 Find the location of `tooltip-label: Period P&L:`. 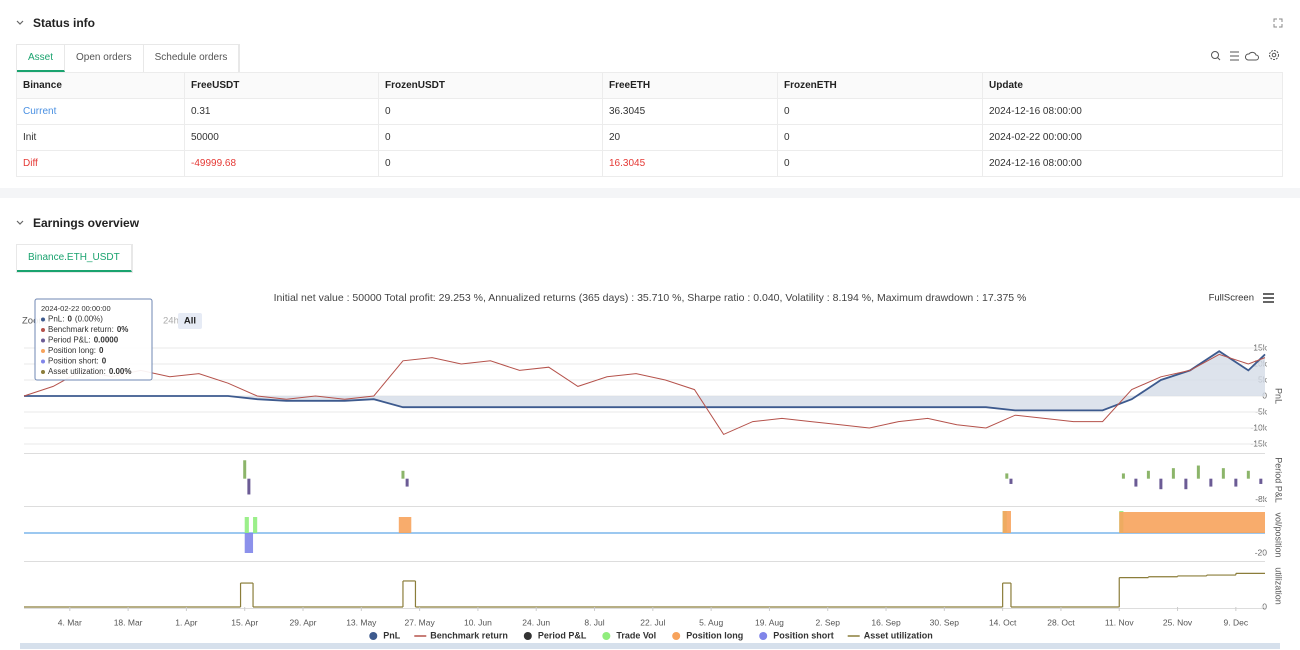

tooltip-label: Period P&L: is located at coordinates (69, 340).